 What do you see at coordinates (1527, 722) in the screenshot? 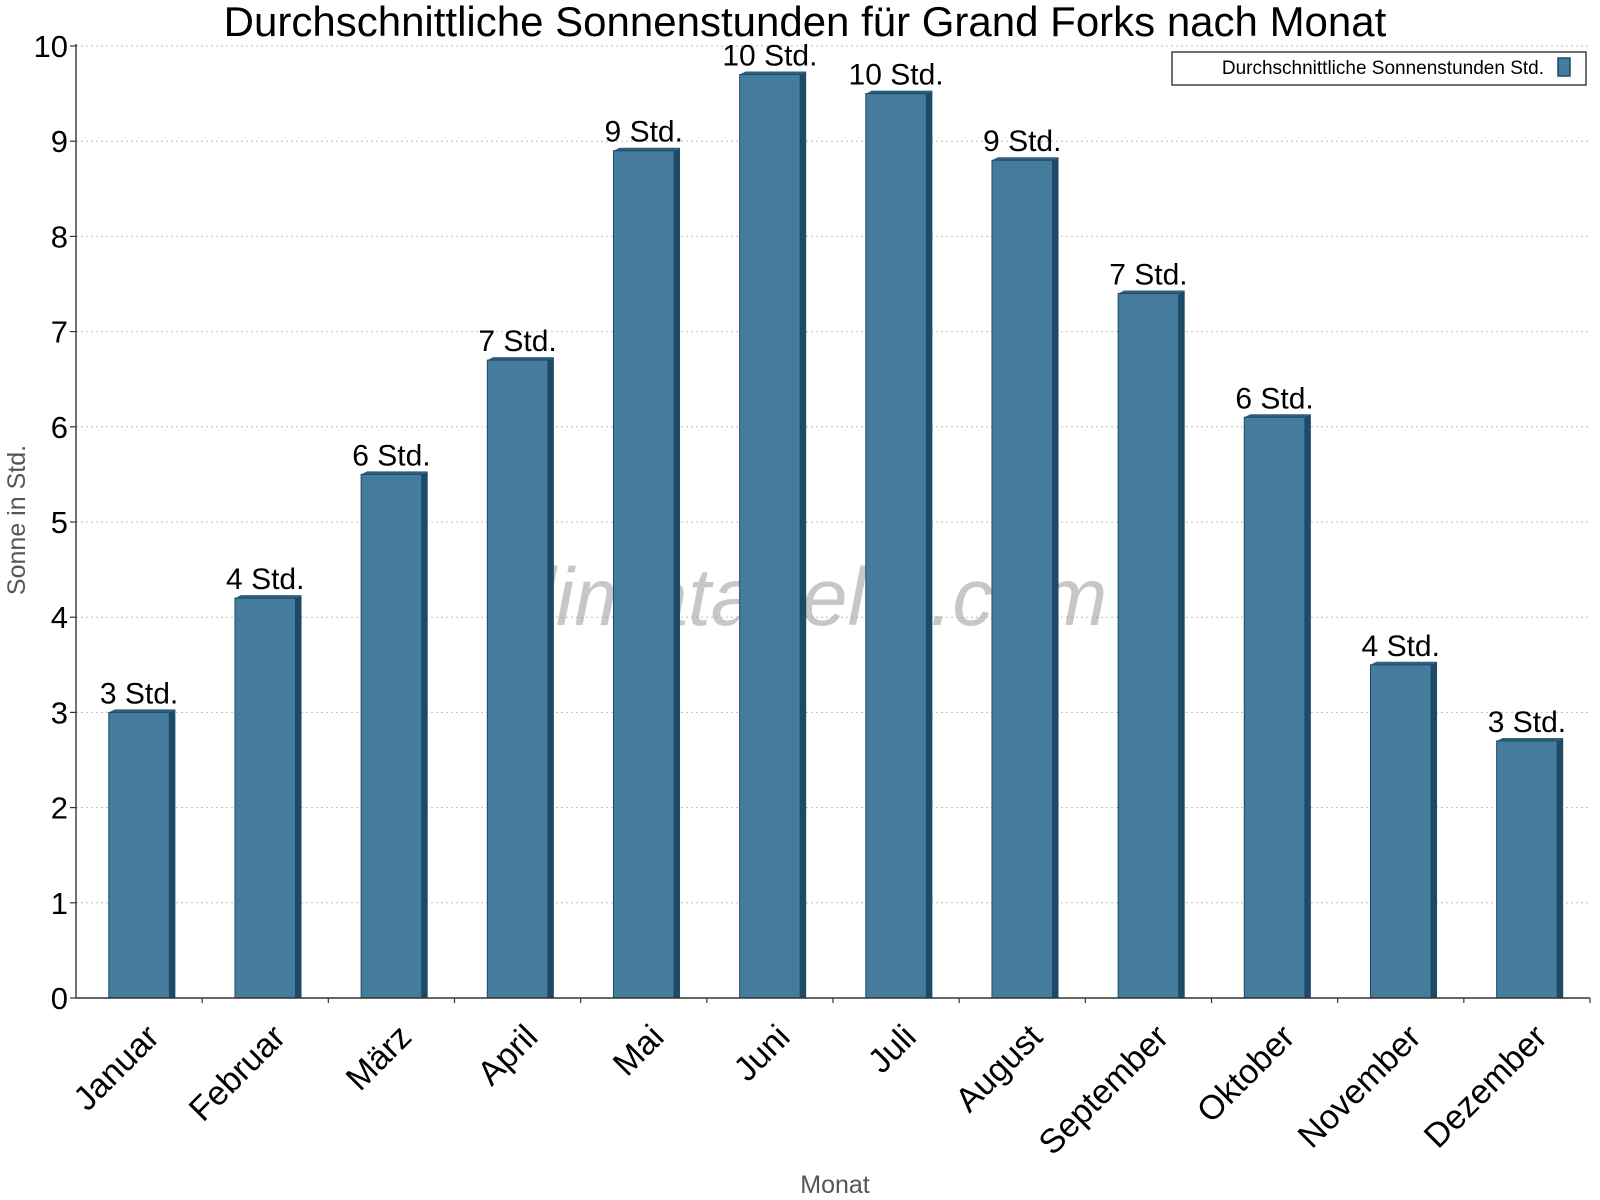
I see `data-label-11: 3 Std.` at bounding box center [1527, 722].